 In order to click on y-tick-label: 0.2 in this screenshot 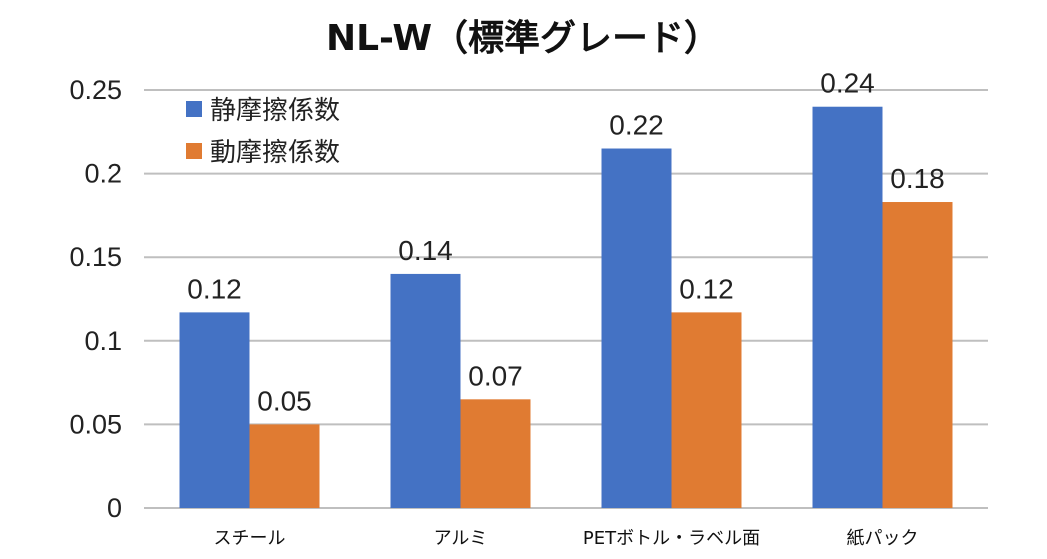, I will do `click(103, 174)`.